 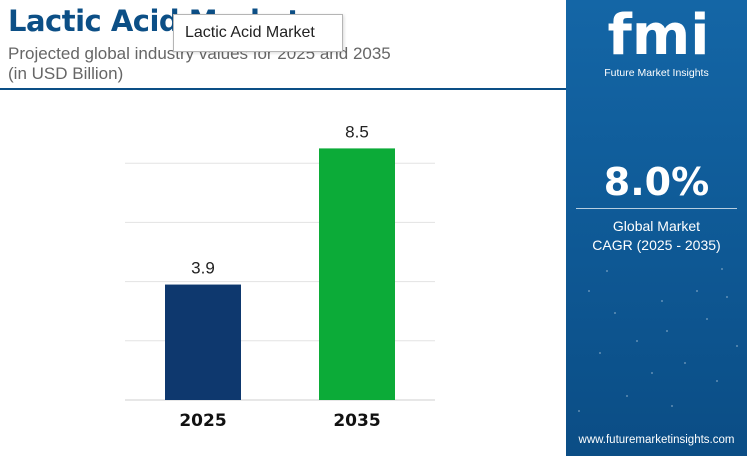 What do you see at coordinates (656, 182) in the screenshot?
I see `cagr-value: 8.0%` at bounding box center [656, 182].